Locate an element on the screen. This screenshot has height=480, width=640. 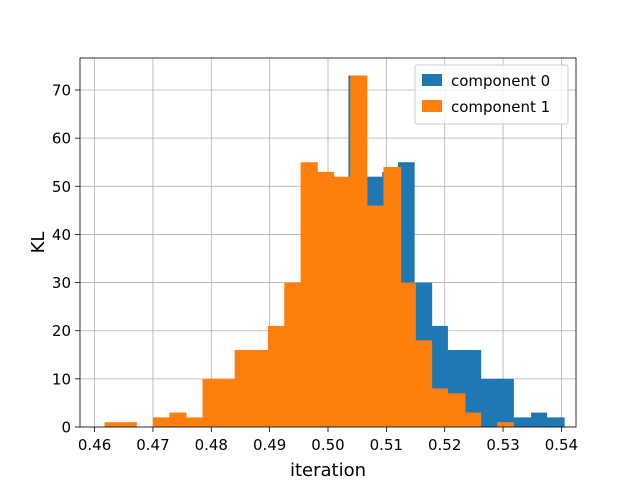
x-axis-label: iteration is located at coordinates (328, 470).